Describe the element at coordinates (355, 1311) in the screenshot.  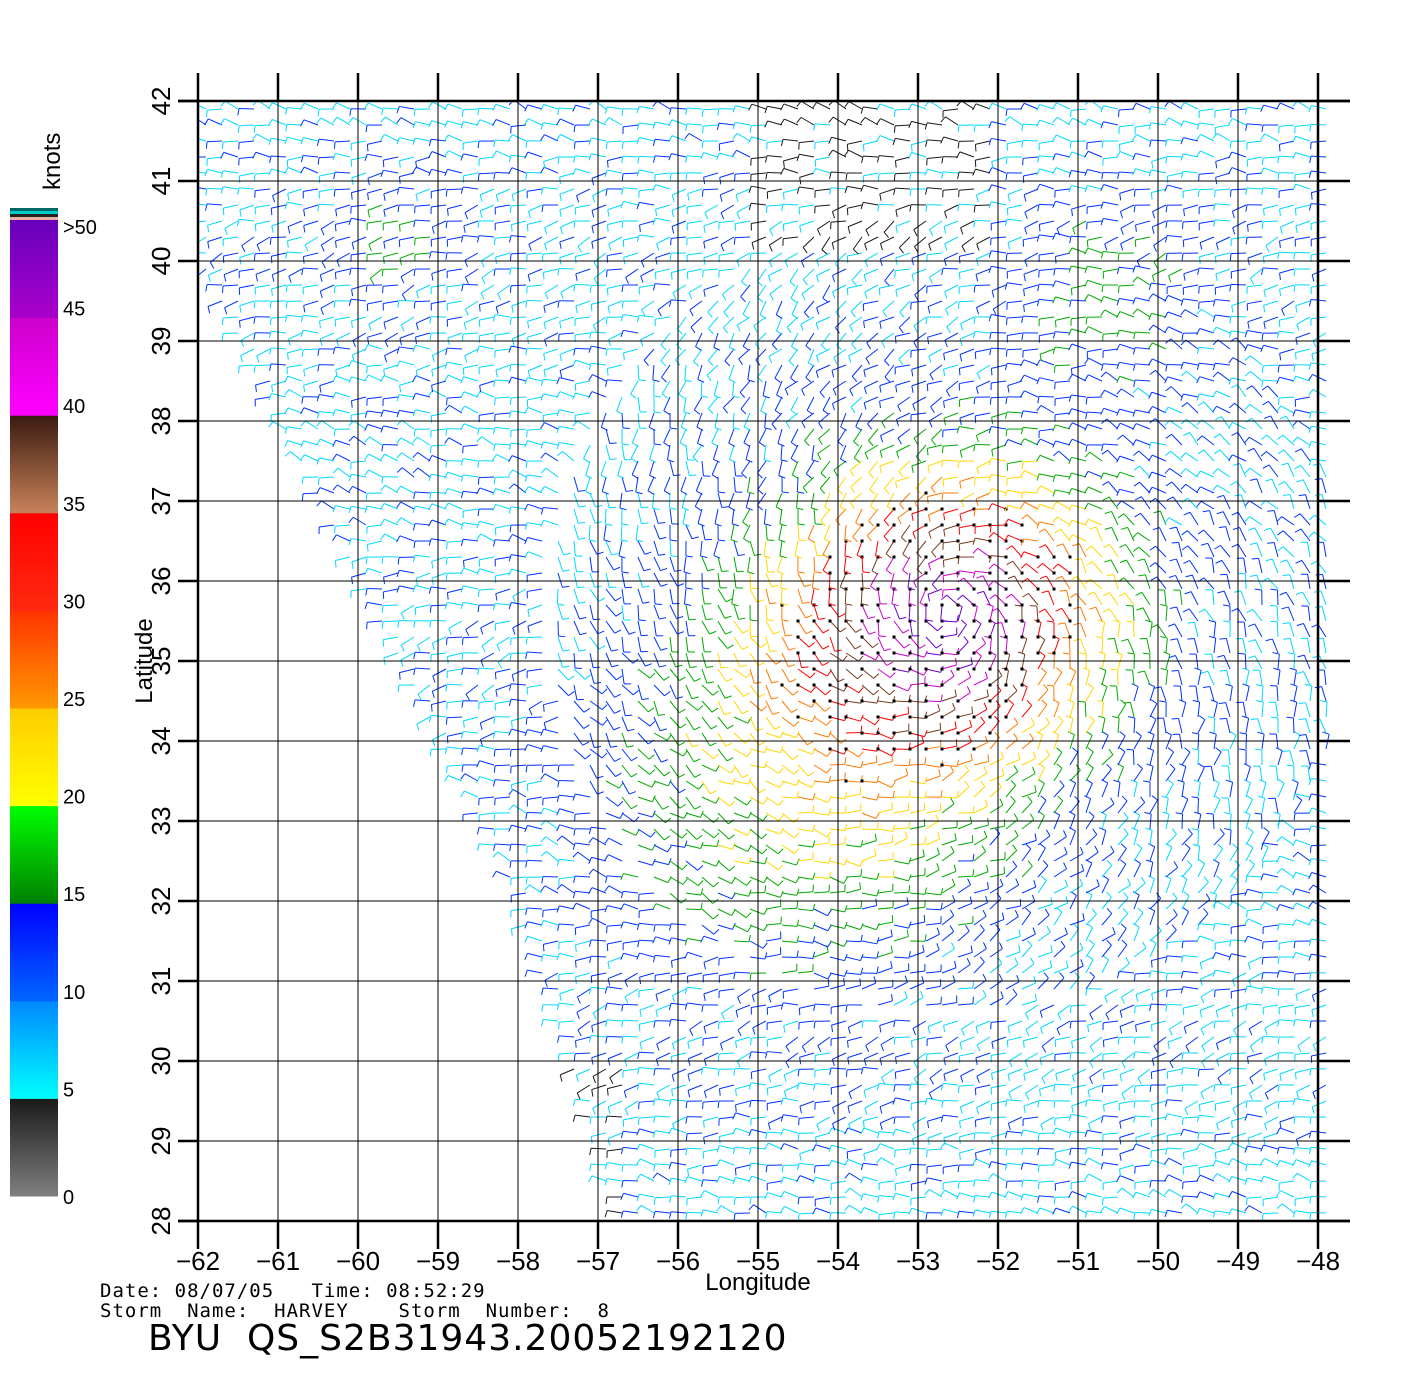
I see `storm-name-line: Storm Name: HARVEY Storm Number: 8` at that location.